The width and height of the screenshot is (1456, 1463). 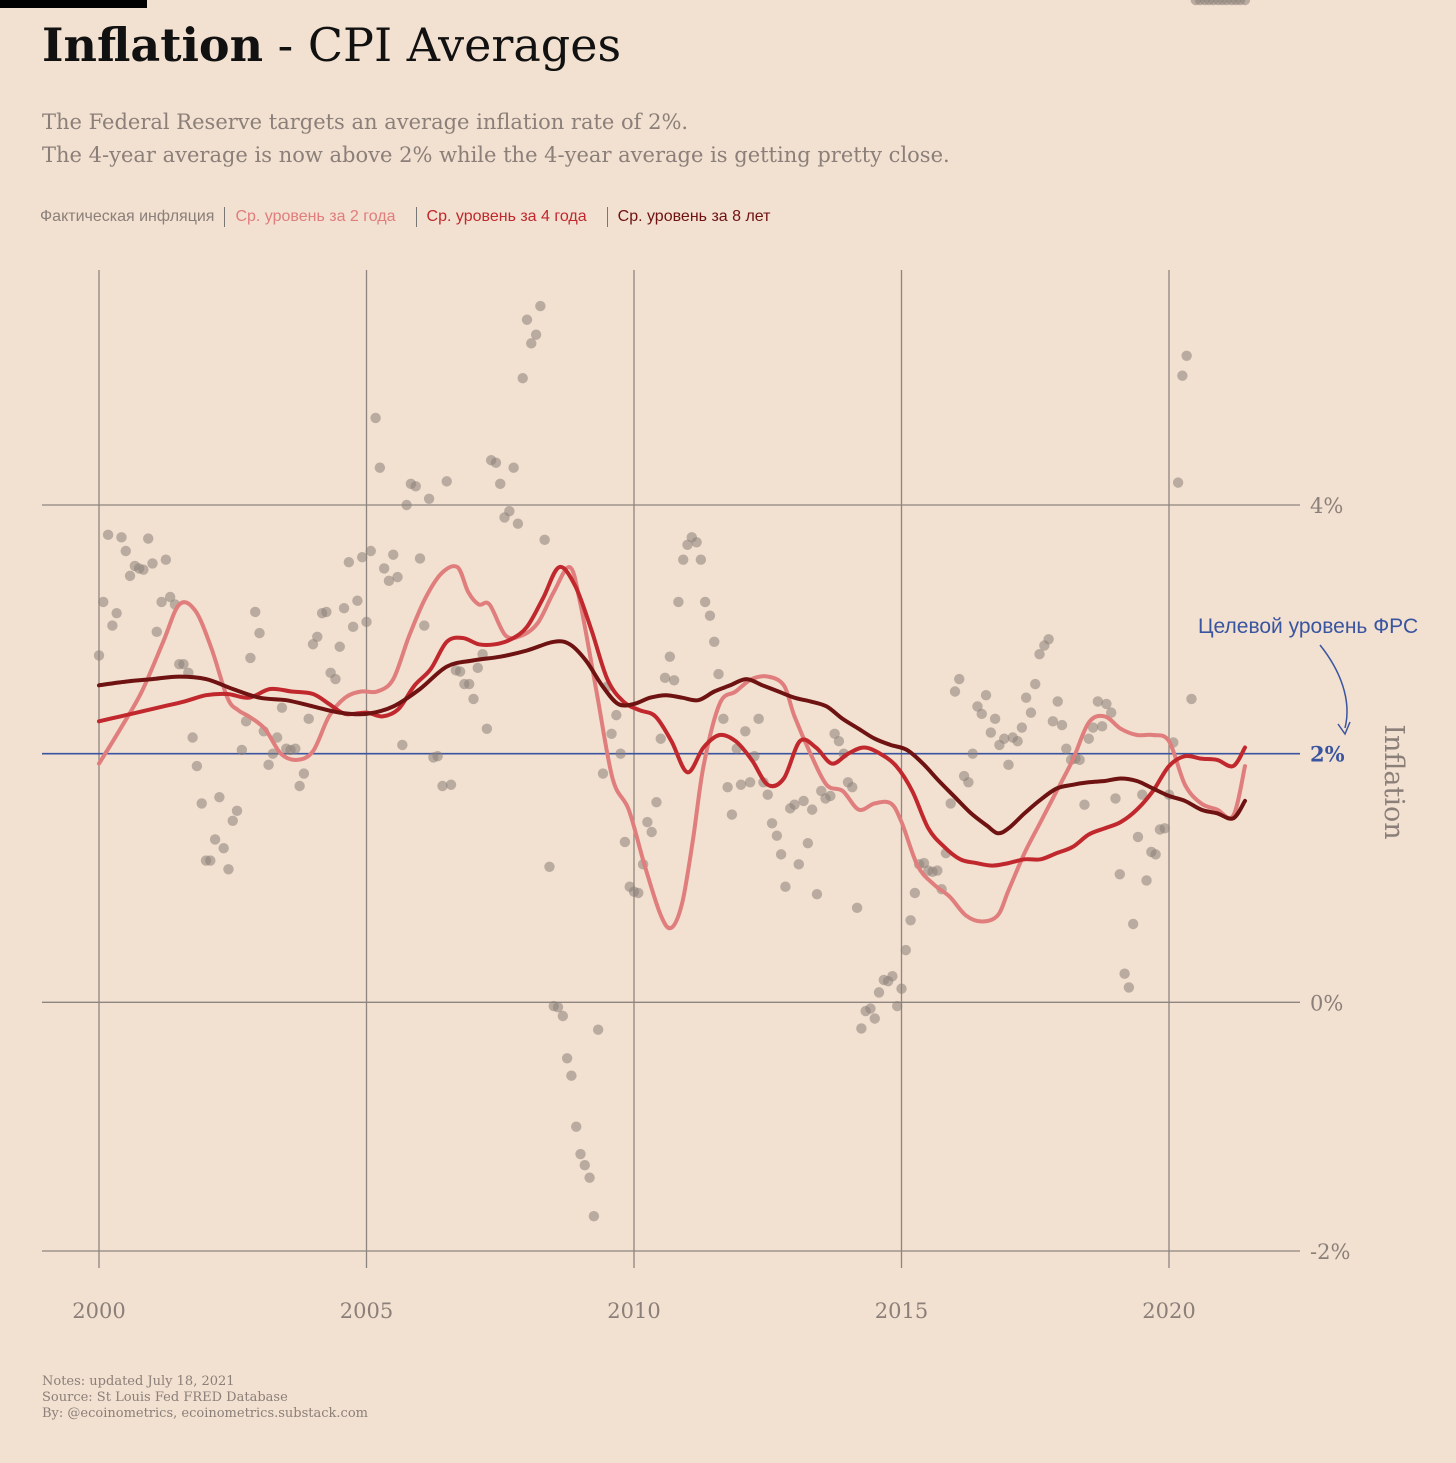 What do you see at coordinates (366, 1311) in the screenshot?
I see `x-tick-label: 2005` at bounding box center [366, 1311].